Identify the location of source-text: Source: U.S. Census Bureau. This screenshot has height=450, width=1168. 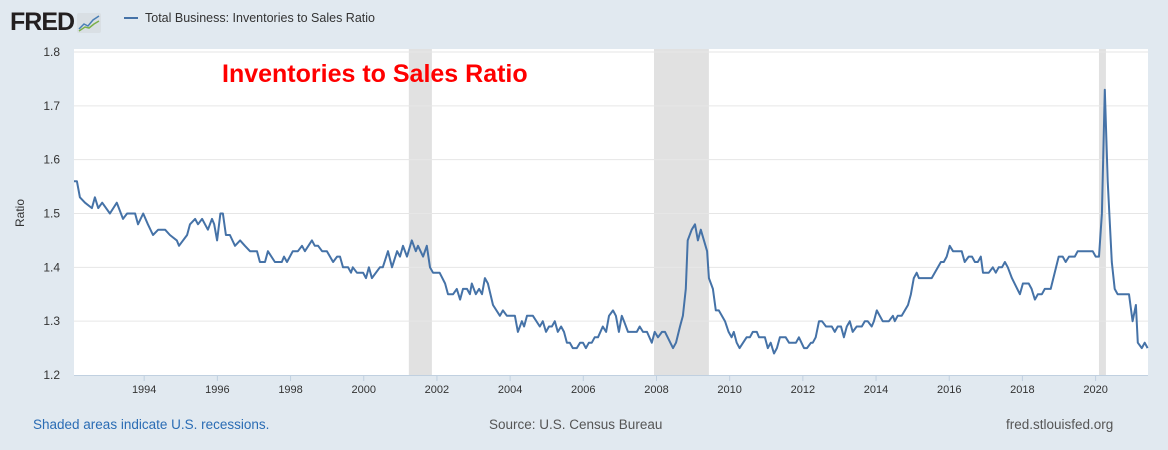
(576, 424).